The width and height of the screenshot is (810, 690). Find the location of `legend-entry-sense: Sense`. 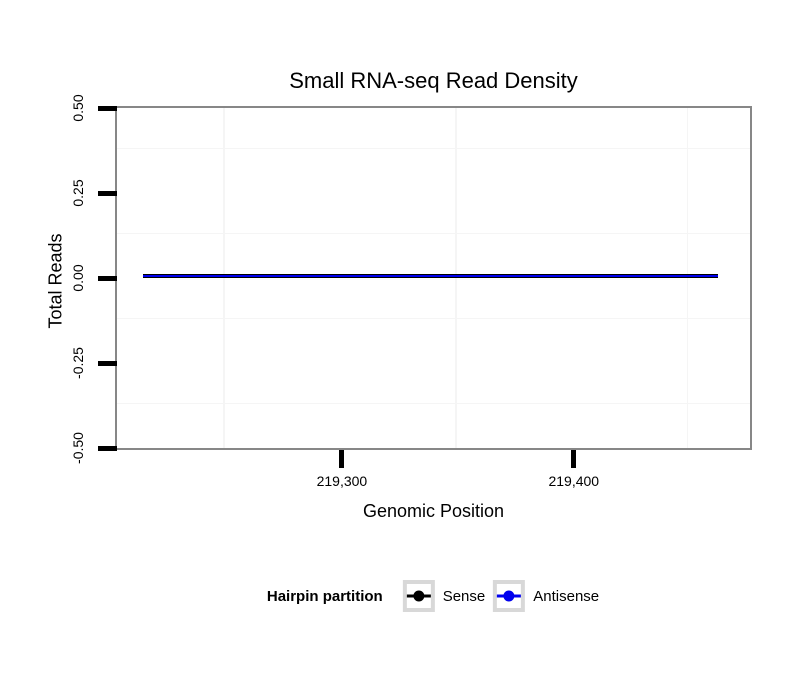

legend-entry-sense: Sense is located at coordinates (444, 596).